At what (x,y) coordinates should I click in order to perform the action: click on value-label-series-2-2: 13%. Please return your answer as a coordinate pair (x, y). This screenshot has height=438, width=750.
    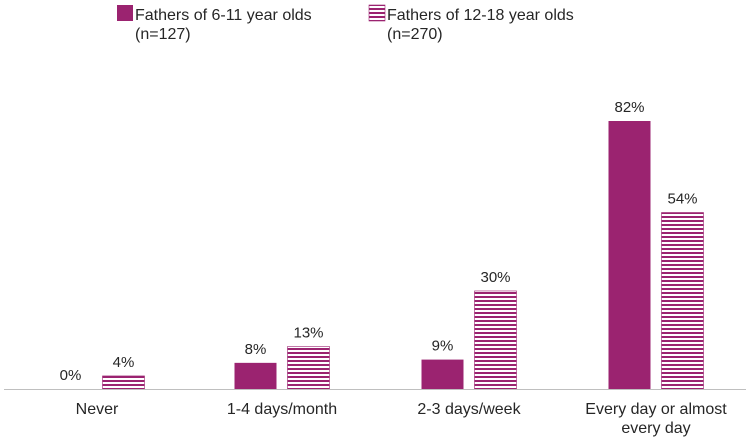
    Looking at the image, I should click on (308, 333).